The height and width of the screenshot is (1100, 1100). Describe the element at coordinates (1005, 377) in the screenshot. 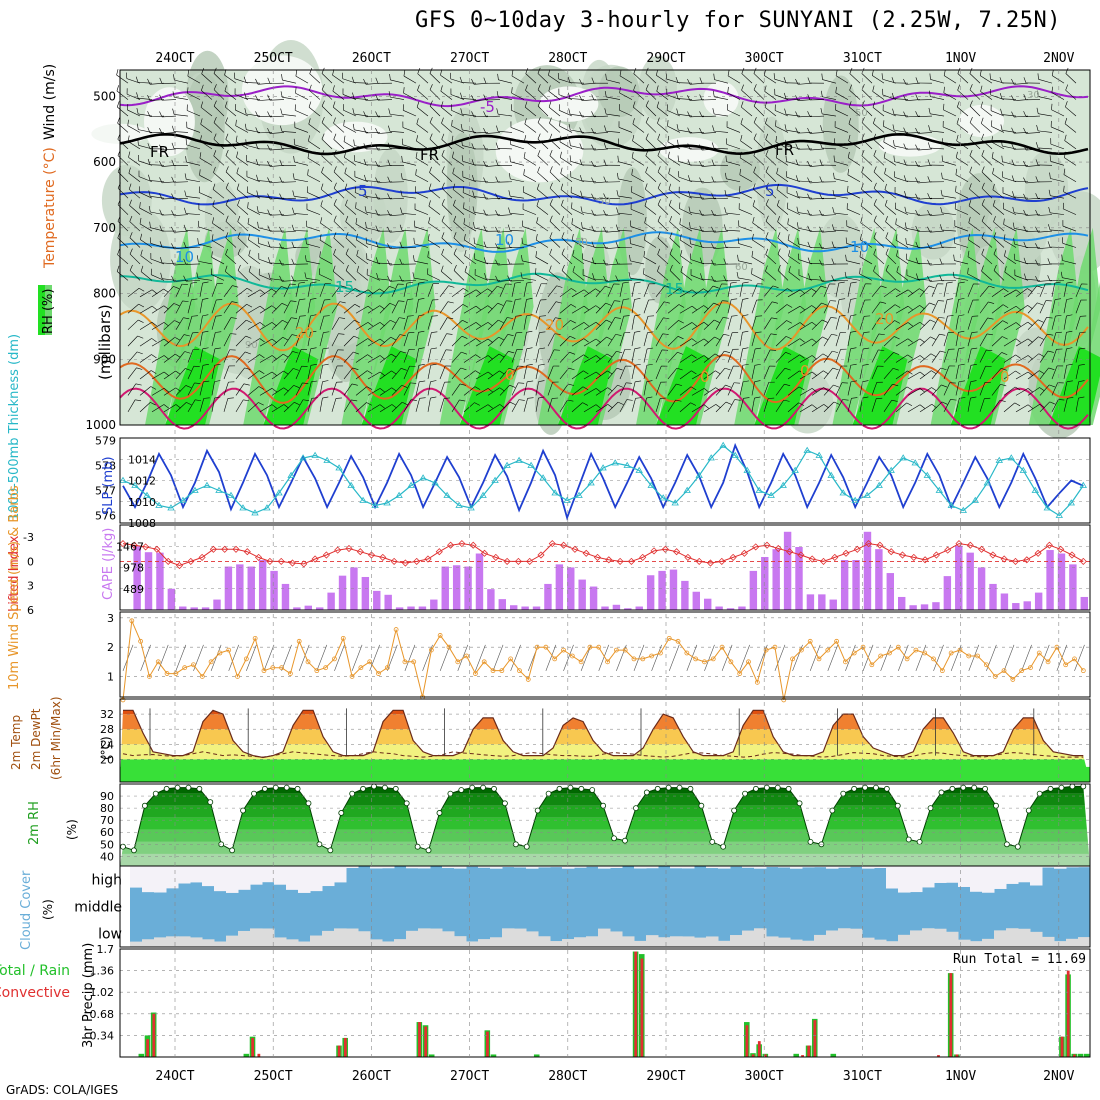

I see `isotherm-label: 0` at that location.